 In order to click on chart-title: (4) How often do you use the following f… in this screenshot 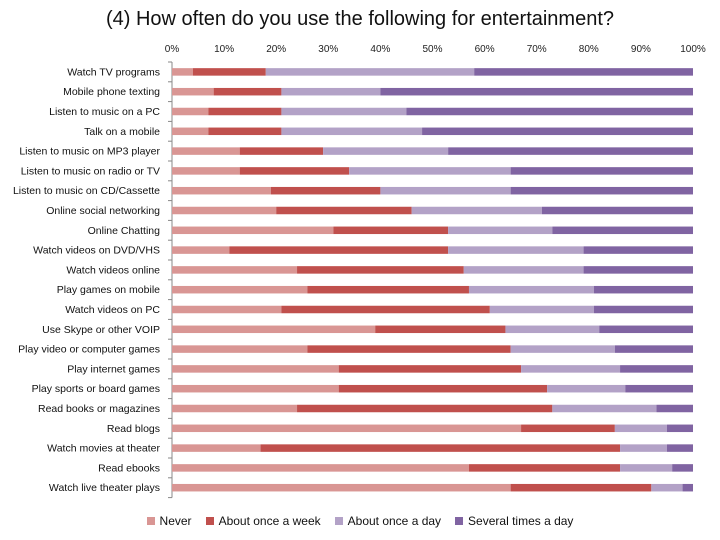, I will do `click(360, 19)`.